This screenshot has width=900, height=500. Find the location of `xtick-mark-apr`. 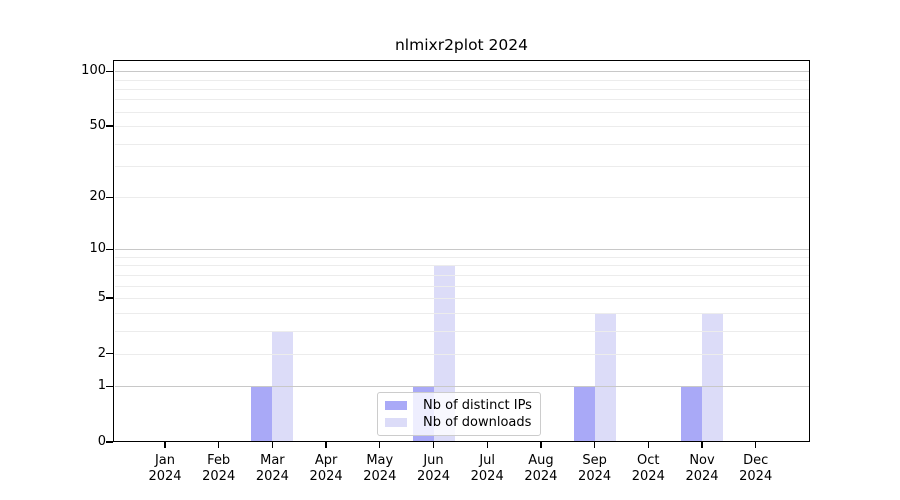

xtick-mark-apr is located at coordinates (326, 445).